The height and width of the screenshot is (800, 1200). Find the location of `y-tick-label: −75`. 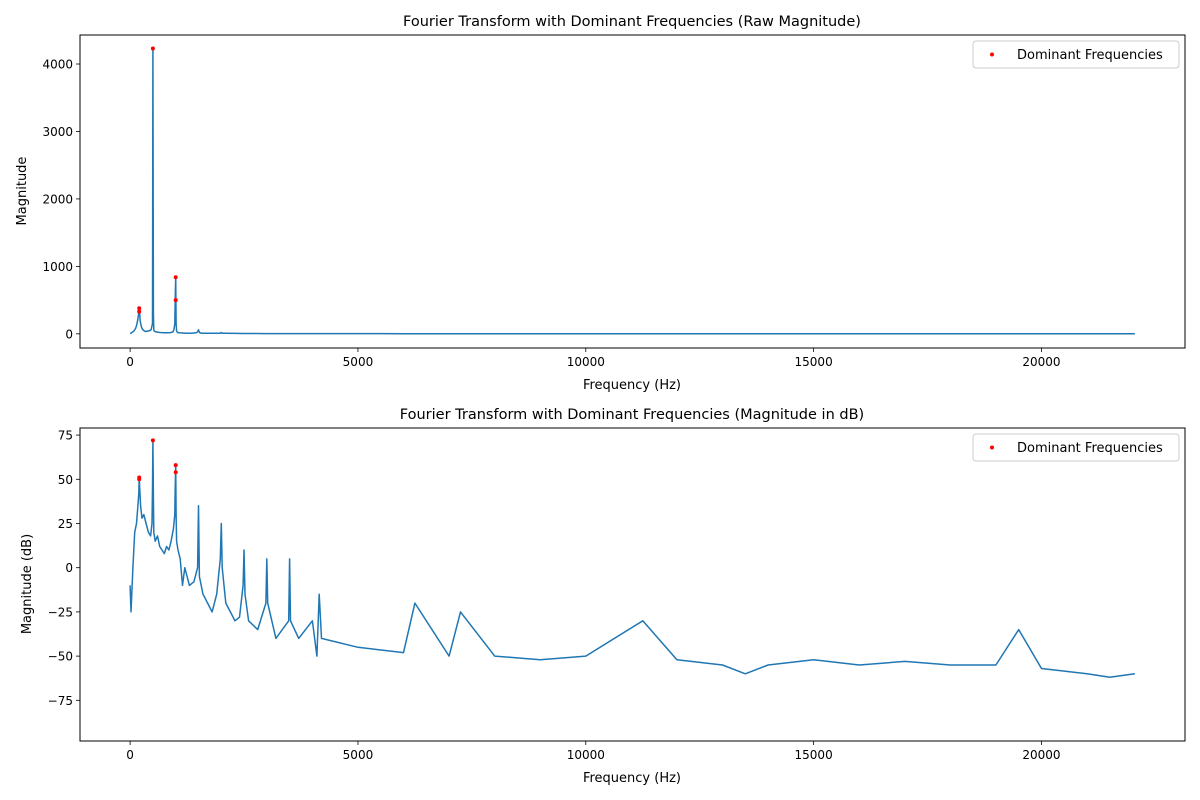

y-tick-label: −75 is located at coordinates (60, 701).